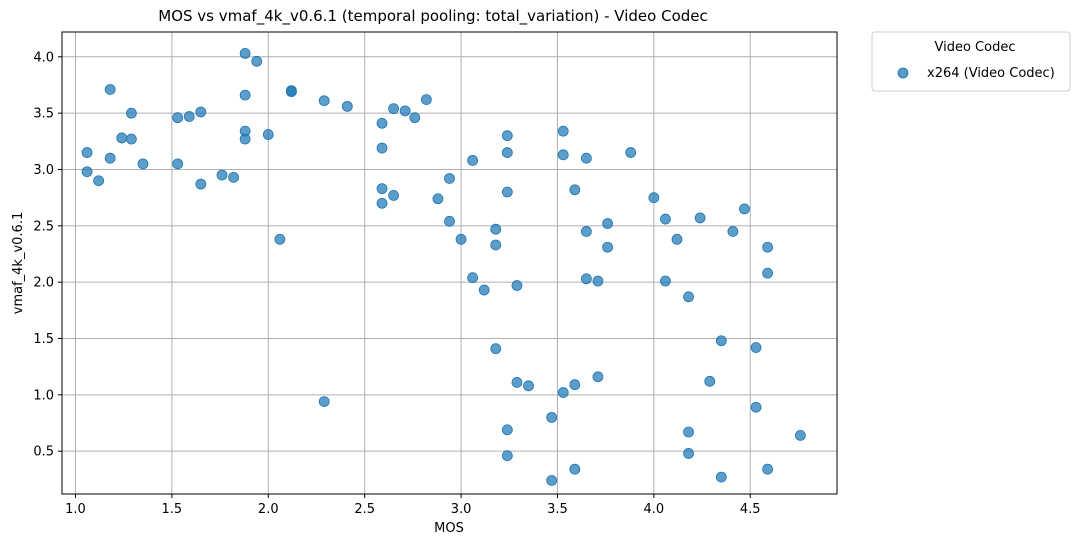 This screenshot has height=545, width=1078. I want to click on y-tick-label: 1.0, so click(43, 395).